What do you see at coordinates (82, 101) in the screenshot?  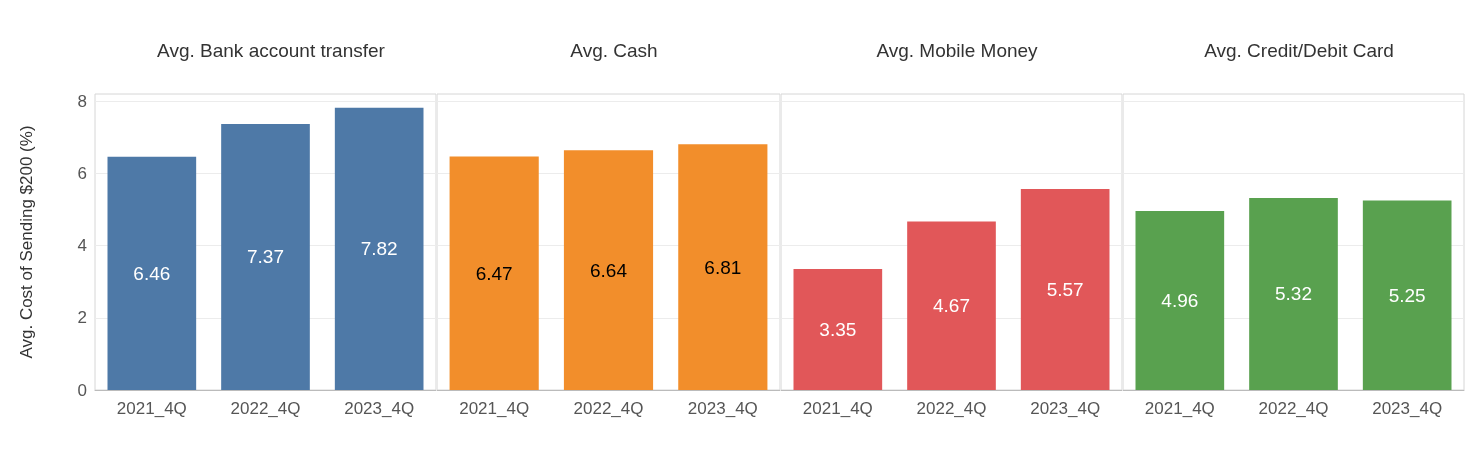 I see `y-tick-label: 8` at bounding box center [82, 101].